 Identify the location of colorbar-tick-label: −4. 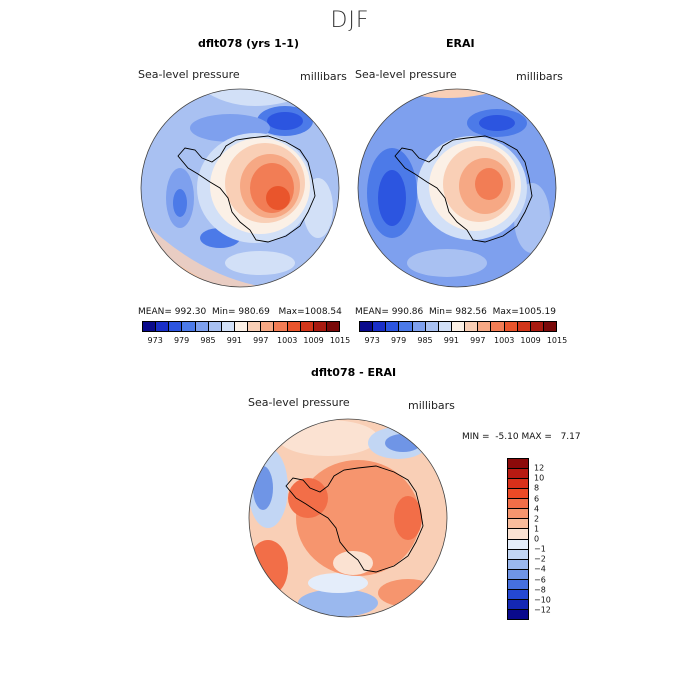
(540, 569).